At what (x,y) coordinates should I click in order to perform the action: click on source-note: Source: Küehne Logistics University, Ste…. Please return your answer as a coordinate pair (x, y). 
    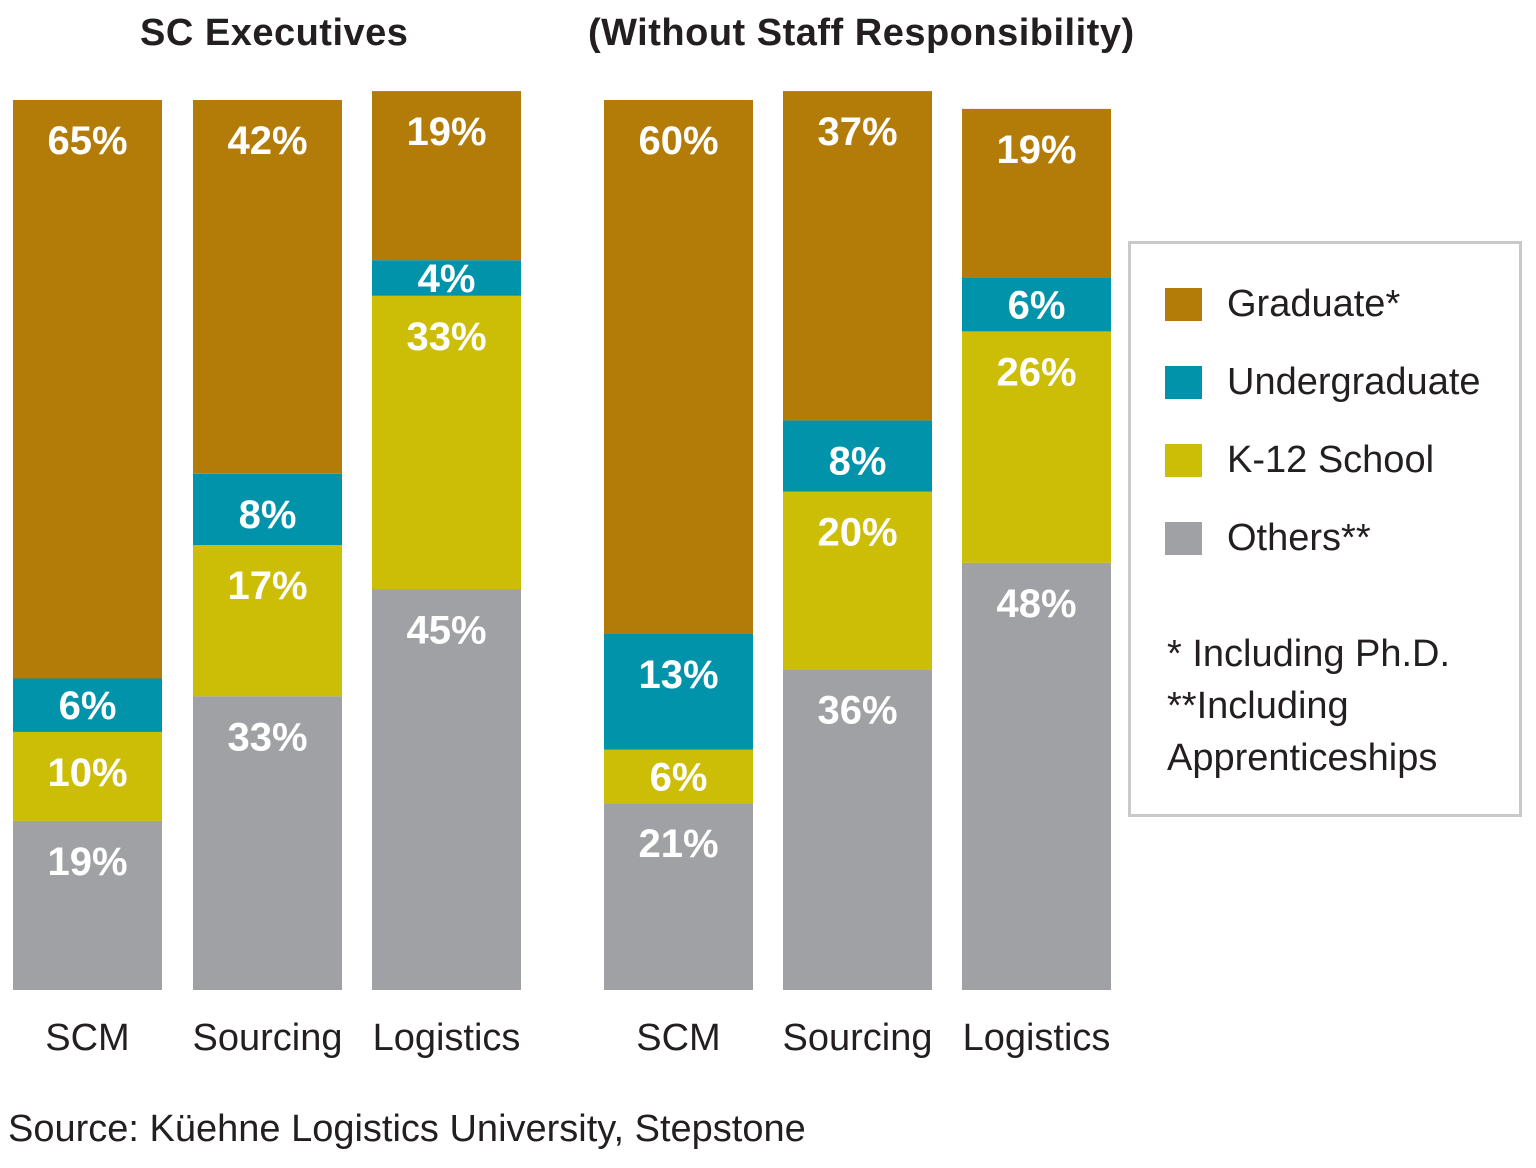
    Looking at the image, I should click on (407, 1129).